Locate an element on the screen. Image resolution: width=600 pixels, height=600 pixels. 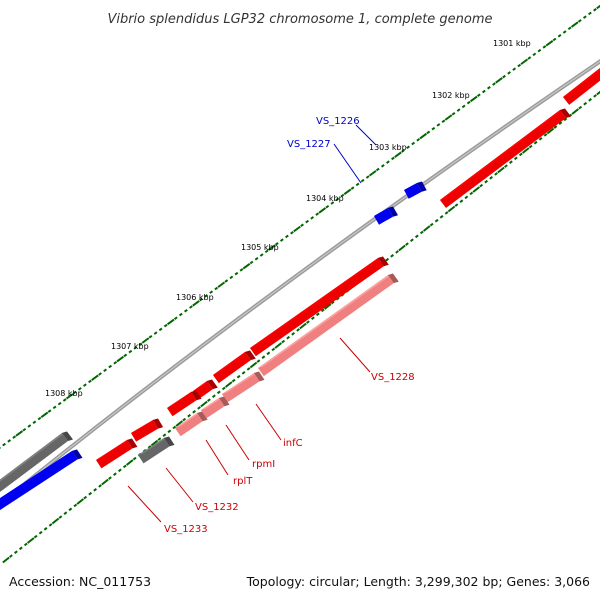
gene-blue-left is located at coordinates (41, 480).